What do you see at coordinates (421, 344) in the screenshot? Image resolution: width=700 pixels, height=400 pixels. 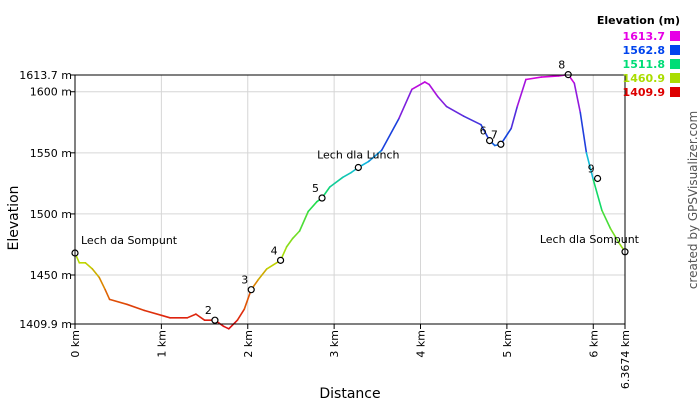 I see `x-tick-label: 4 km` at bounding box center [421, 344].